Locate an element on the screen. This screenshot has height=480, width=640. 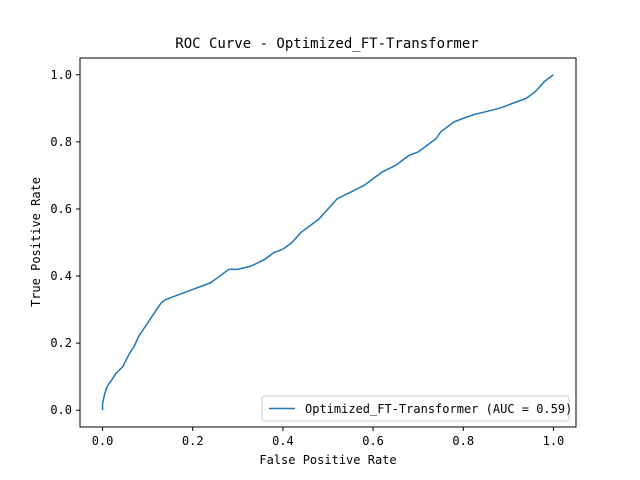
y-tick-label: 0.2 is located at coordinates (61, 343).